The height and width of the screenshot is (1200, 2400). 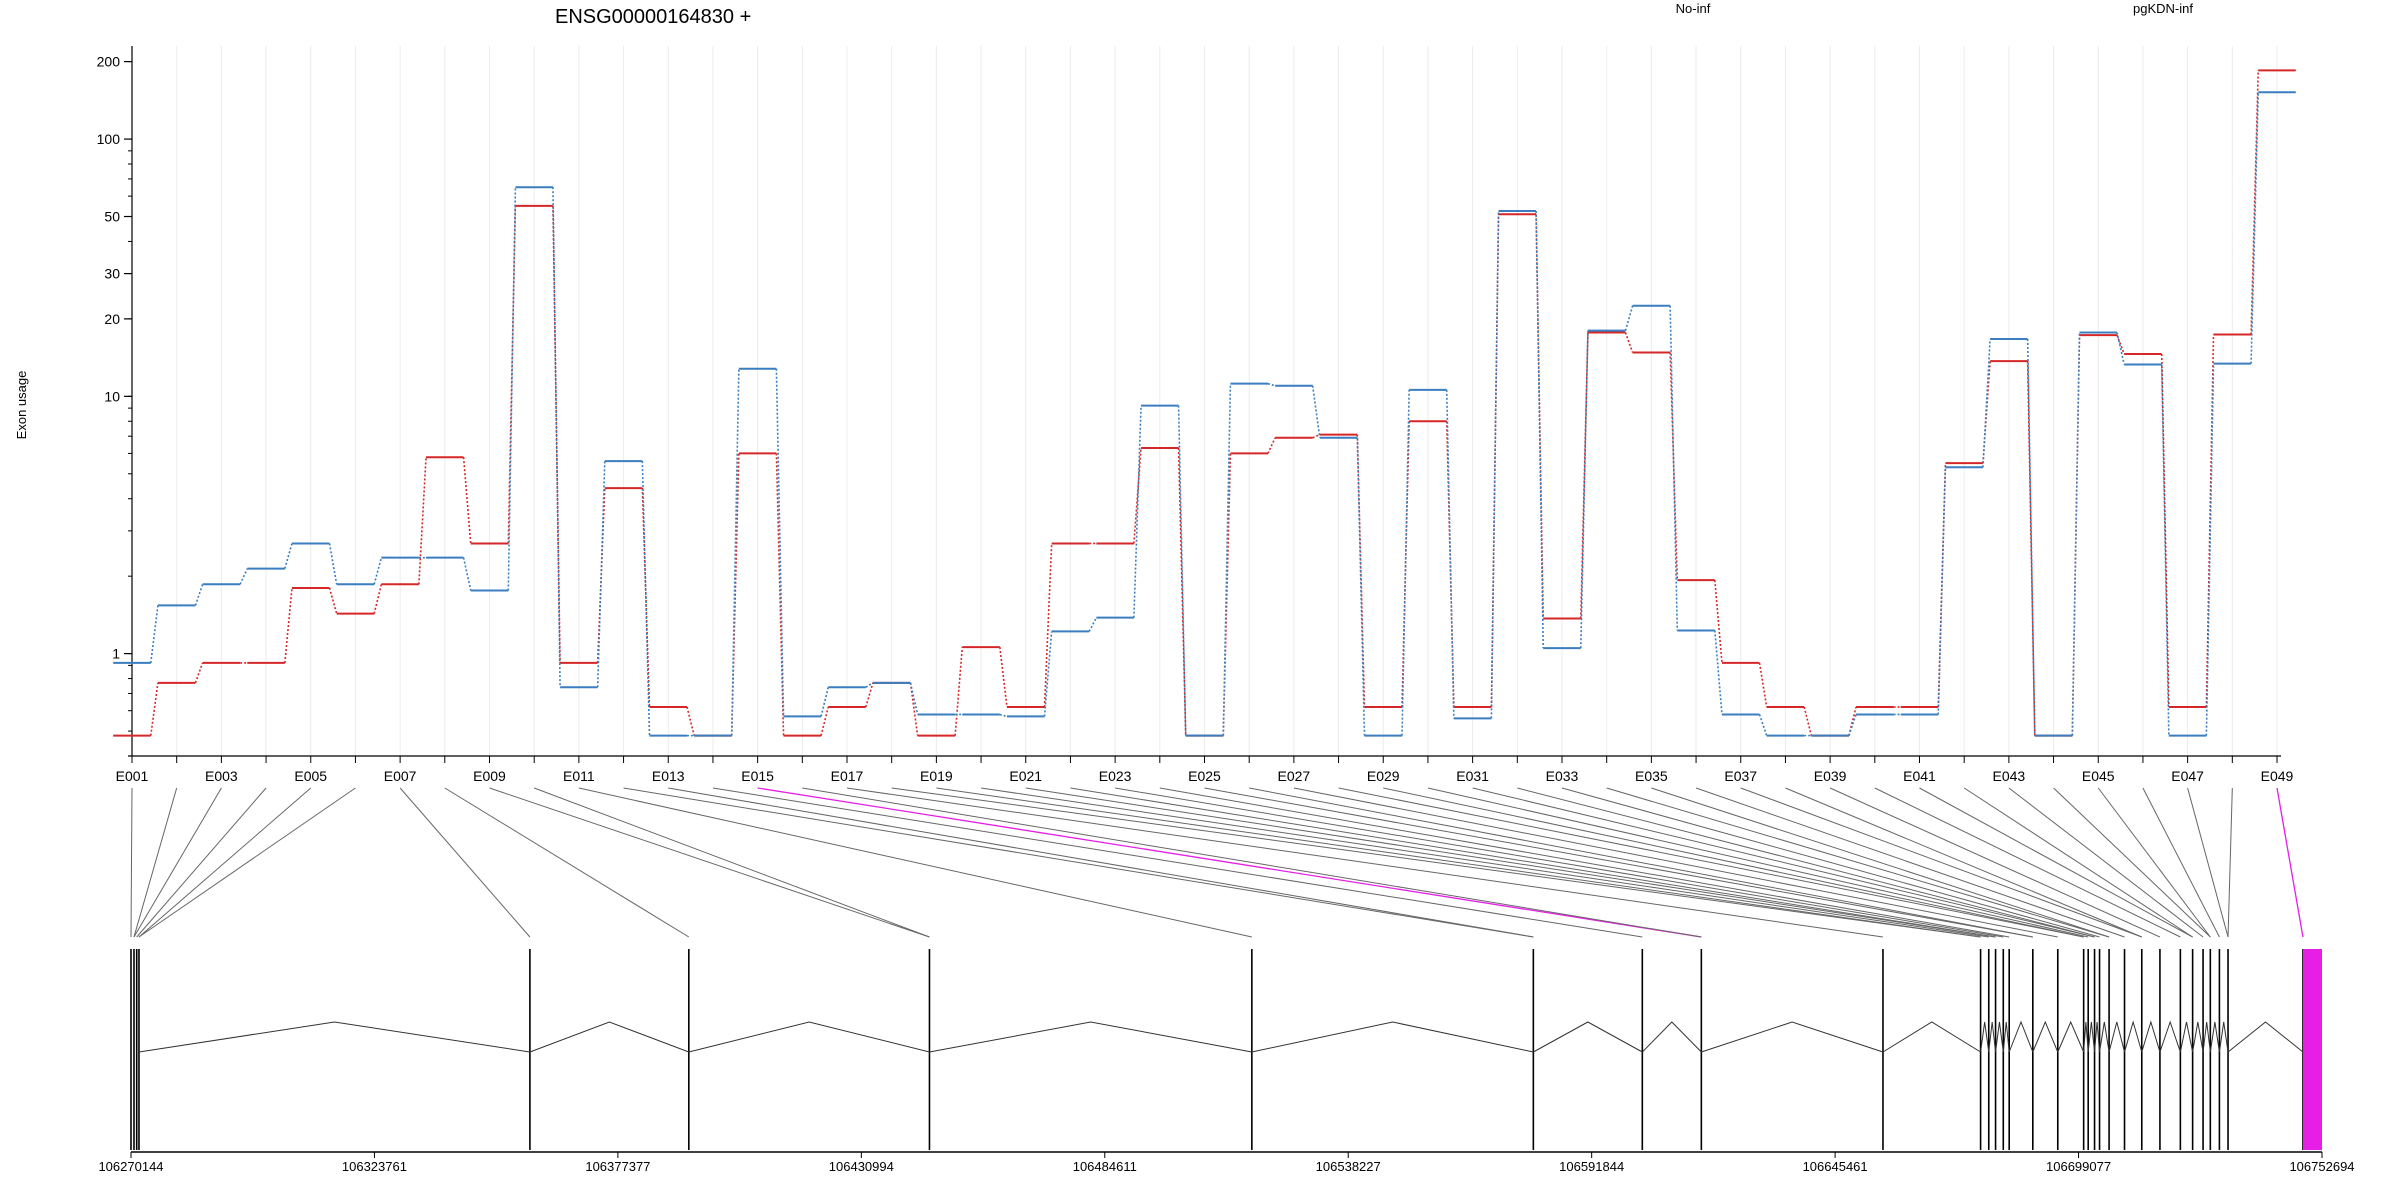 What do you see at coordinates (1115, 776) in the screenshot?
I see `x-tick-label: E023` at bounding box center [1115, 776].